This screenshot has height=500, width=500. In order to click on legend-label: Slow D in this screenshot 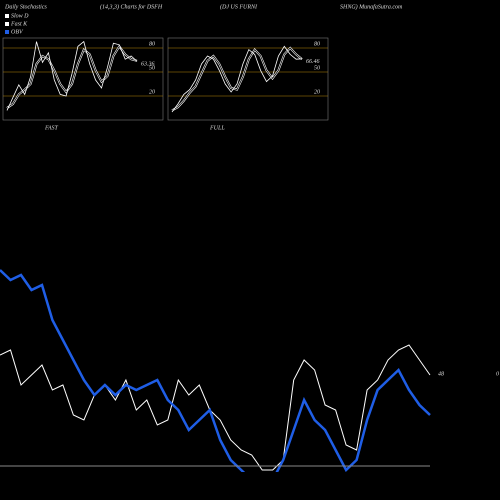, I will do `click(20, 16)`.